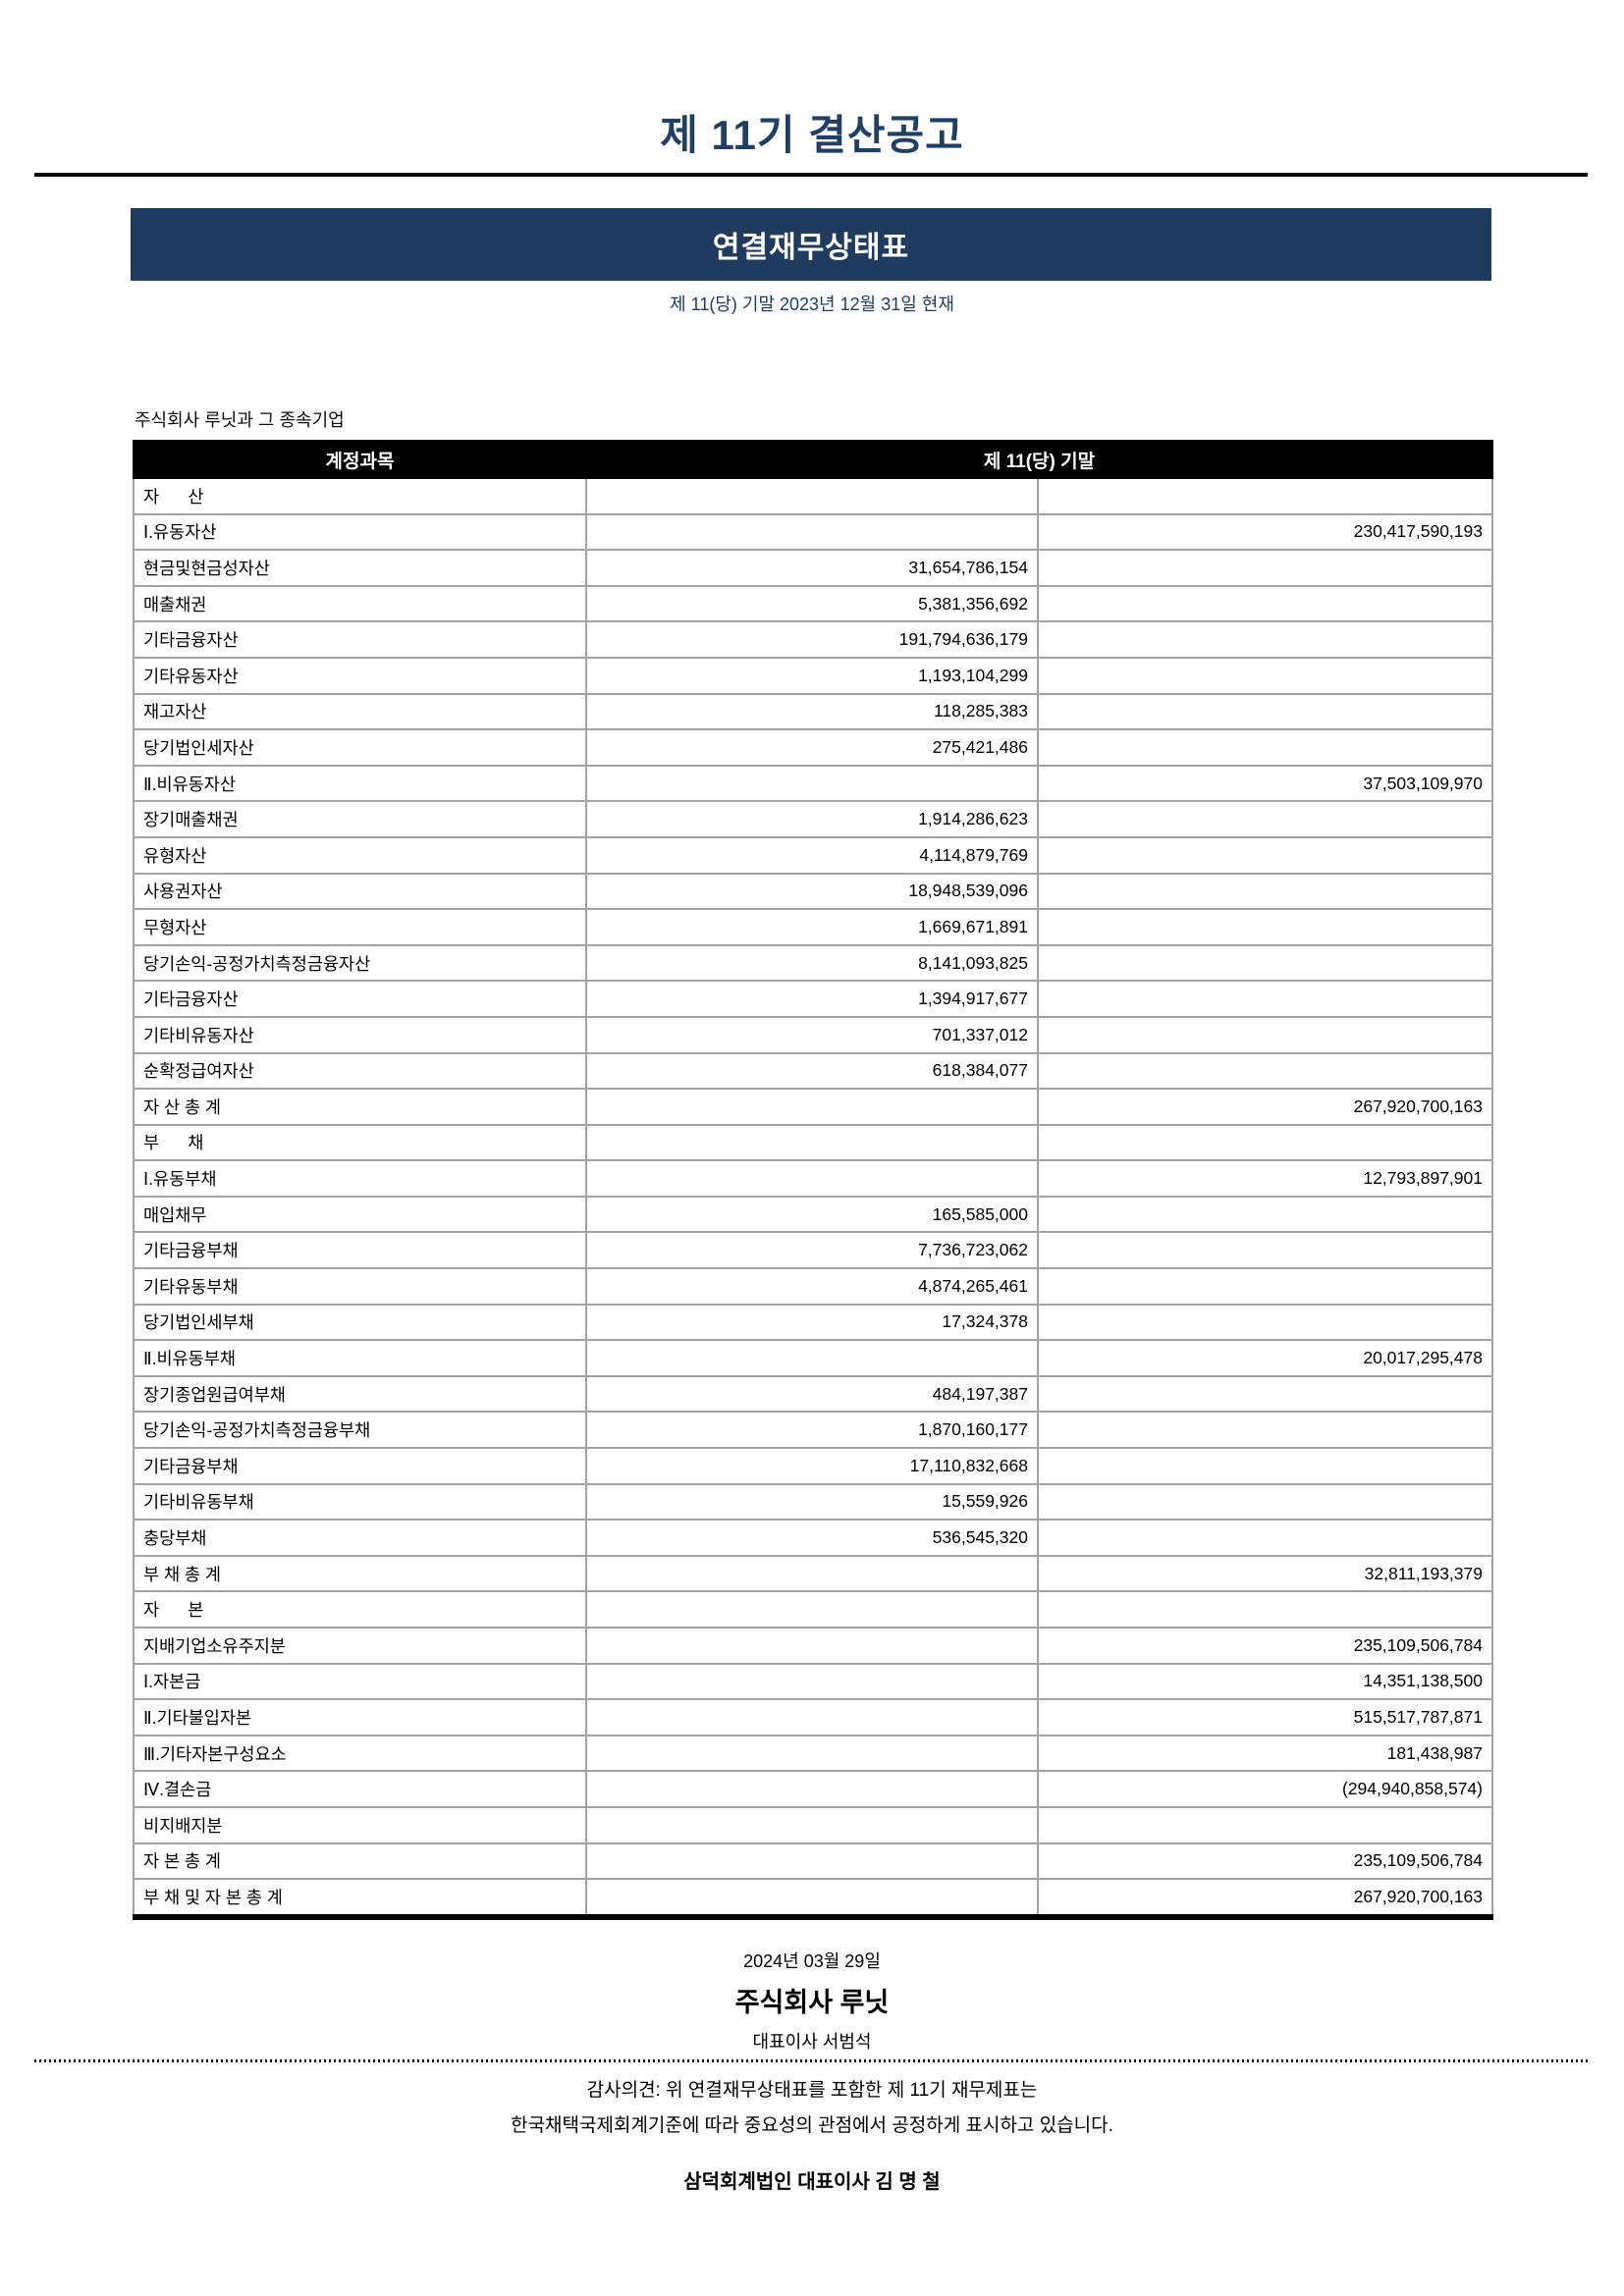  I want to click on amount-total-cell: 37,503,109,970, so click(1265, 783).